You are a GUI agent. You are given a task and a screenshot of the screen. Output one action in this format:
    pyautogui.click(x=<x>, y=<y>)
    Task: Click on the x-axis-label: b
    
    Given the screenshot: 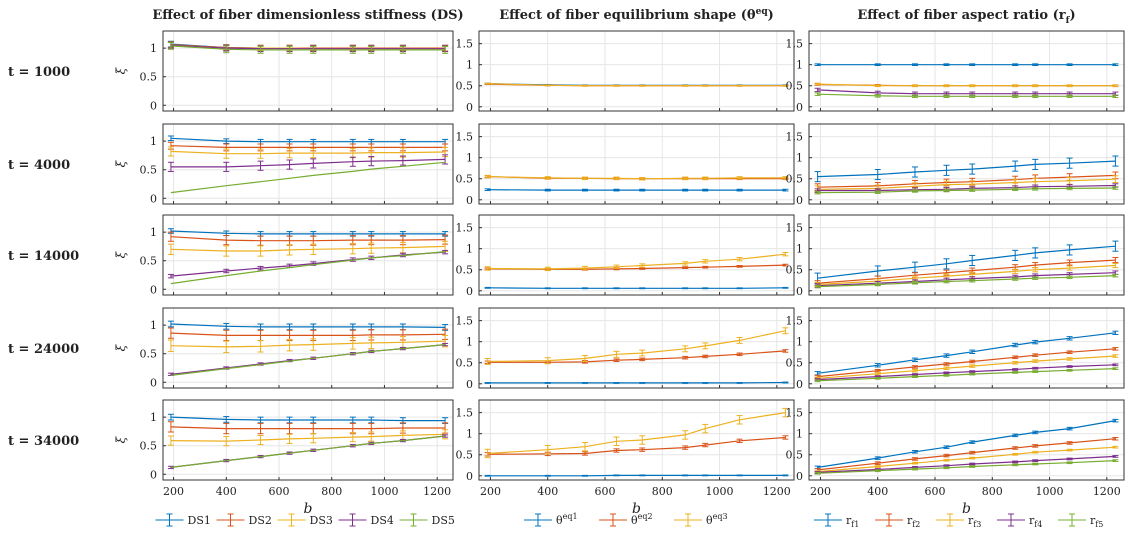 What is the action you would take?
    pyautogui.click(x=308, y=509)
    